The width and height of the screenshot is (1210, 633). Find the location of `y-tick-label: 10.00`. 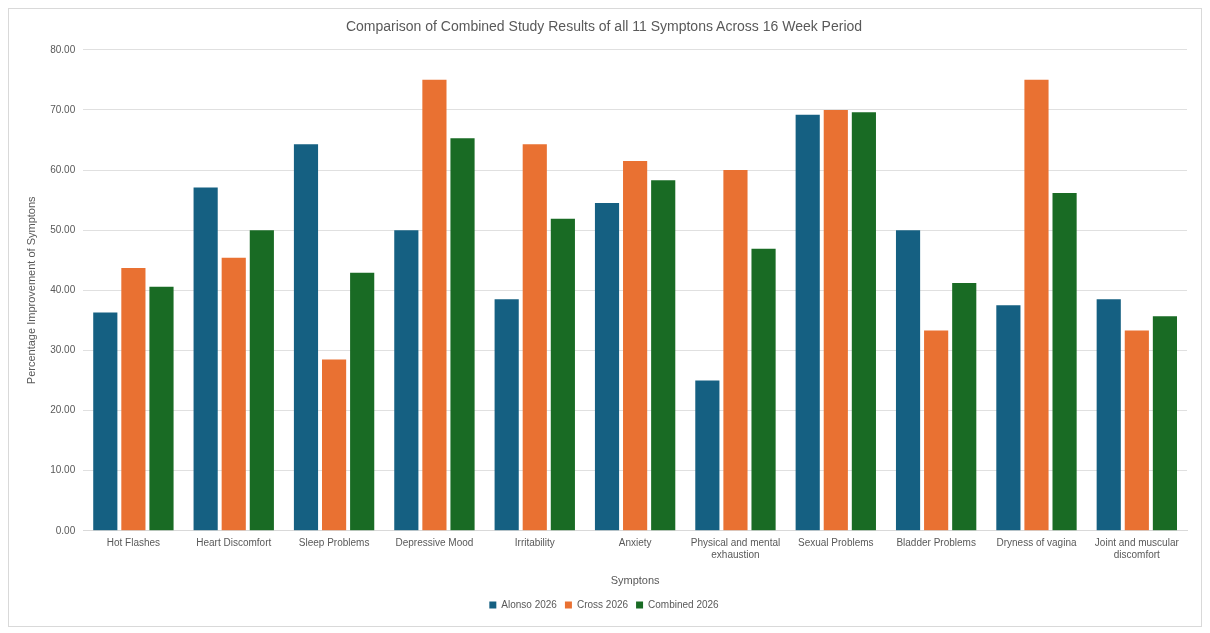

y-tick-label: 10.00 is located at coordinates (63, 470).